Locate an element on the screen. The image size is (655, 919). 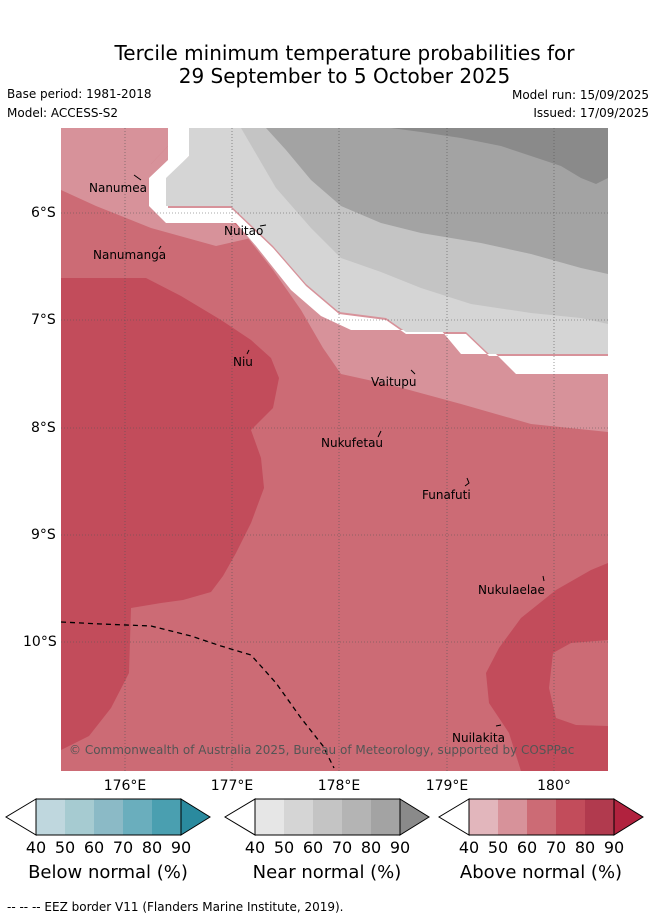
lat-label-10s: 10°S is located at coordinates (40, 642).